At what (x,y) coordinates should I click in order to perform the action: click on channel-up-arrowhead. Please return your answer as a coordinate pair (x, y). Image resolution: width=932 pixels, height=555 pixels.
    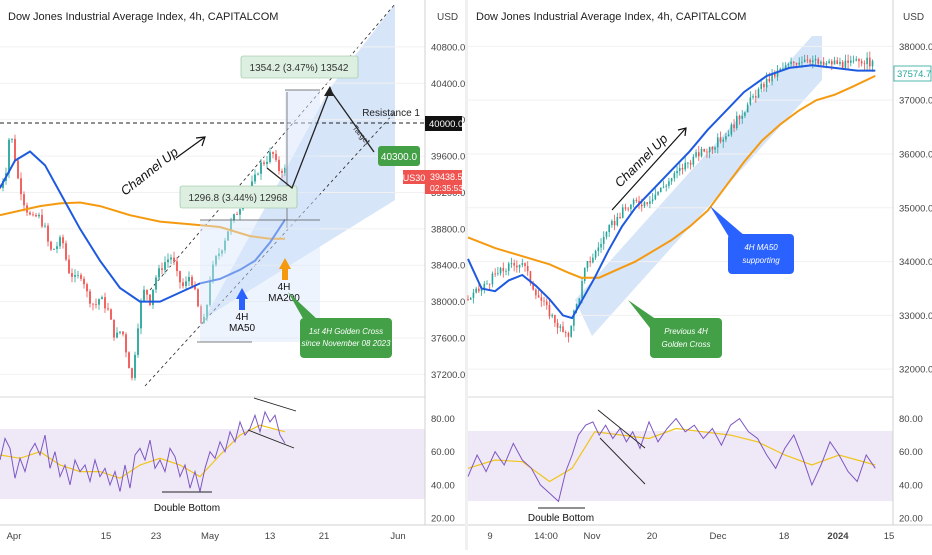
    Looking at the image, I should click on (682, 132).